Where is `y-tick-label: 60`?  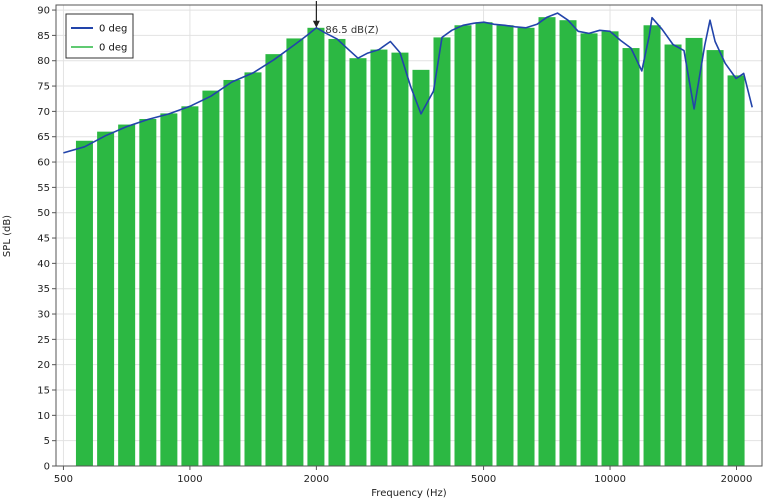 y-tick-label: 60 is located at coordinates (43, 163).